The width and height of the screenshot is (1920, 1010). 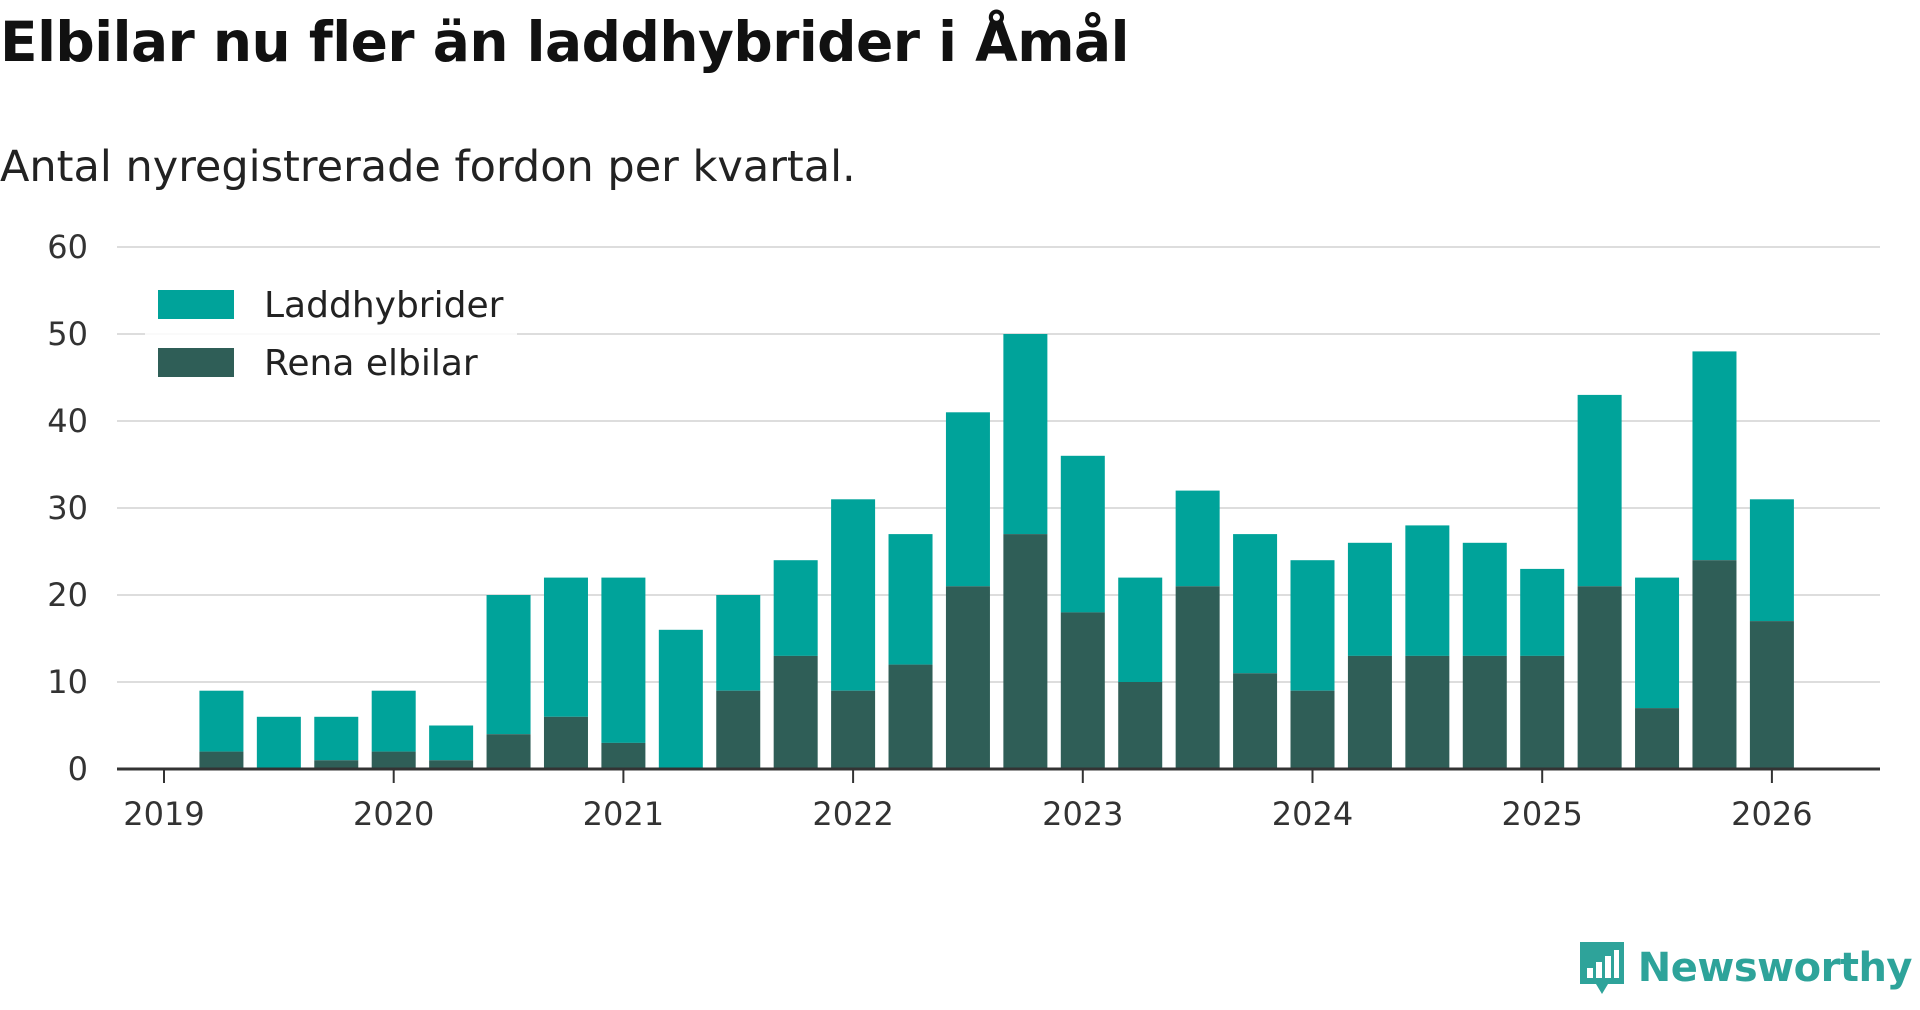 I want to click on x-tick-label: 2022, so click(x=852, y=814).